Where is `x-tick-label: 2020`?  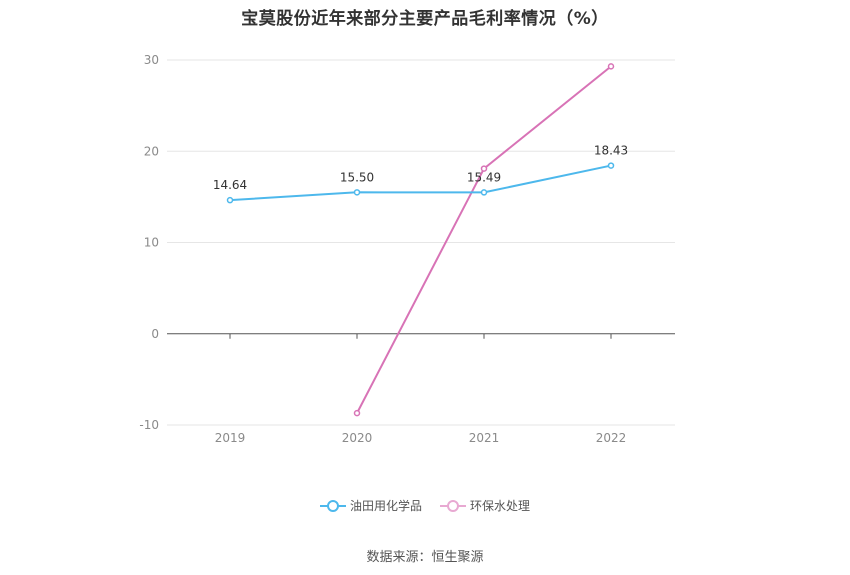 x-tick-label: 2020 is located at coordinates (357, 438).